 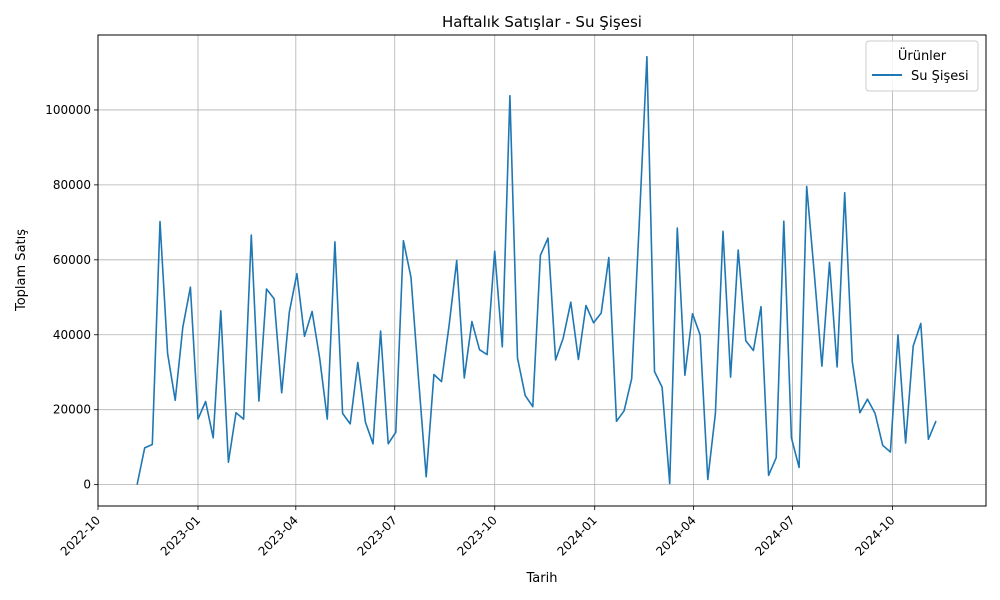 I want to click on y-tick-label: 80000, so click(x=72, y=185).